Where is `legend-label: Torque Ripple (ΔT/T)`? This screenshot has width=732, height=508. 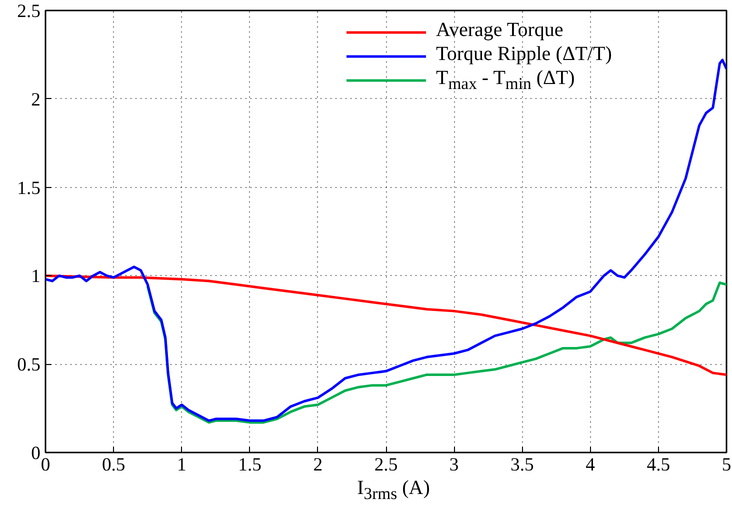 legend-label: Torque Ripple (ΔT/T) is located at coordinates (524, 54).